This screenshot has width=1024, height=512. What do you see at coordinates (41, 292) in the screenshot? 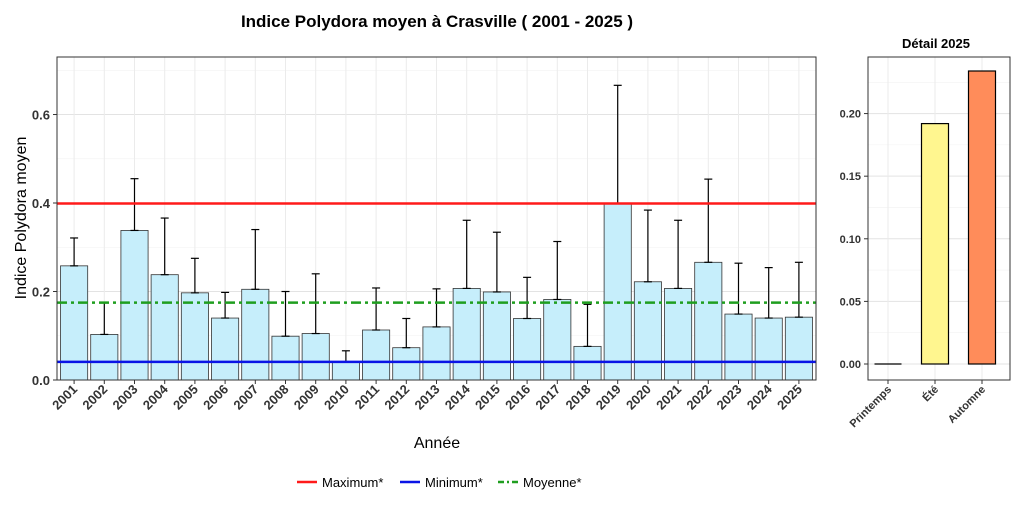
I see `y-tick-label: 0.2` at bounding box center [41, 292].